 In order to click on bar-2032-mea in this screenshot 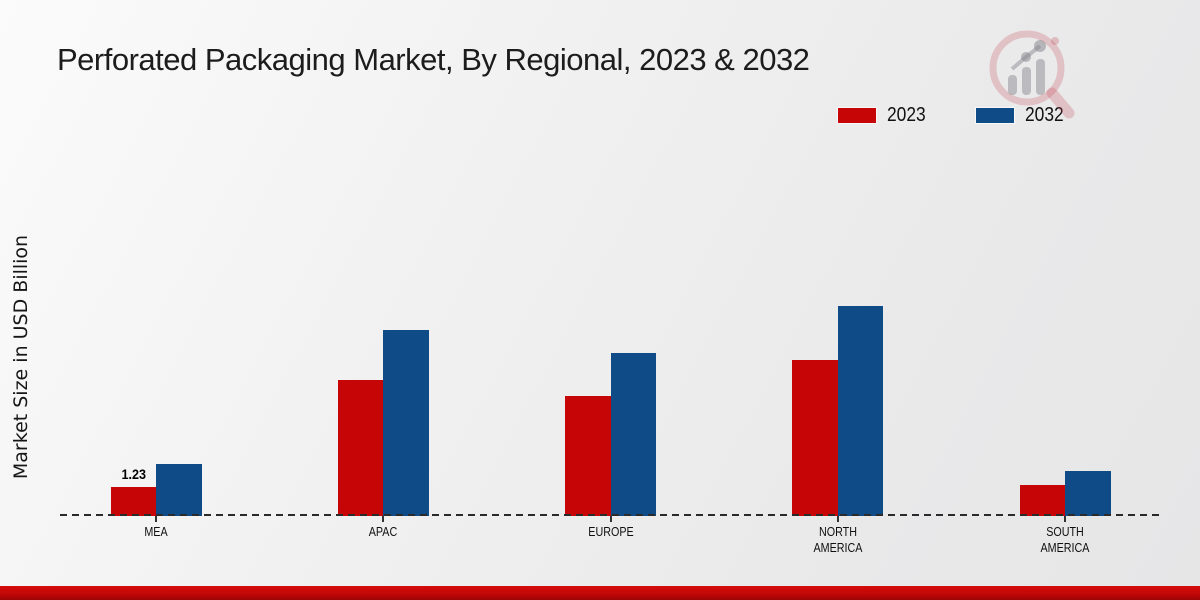, I will do `click(179, 490)`.